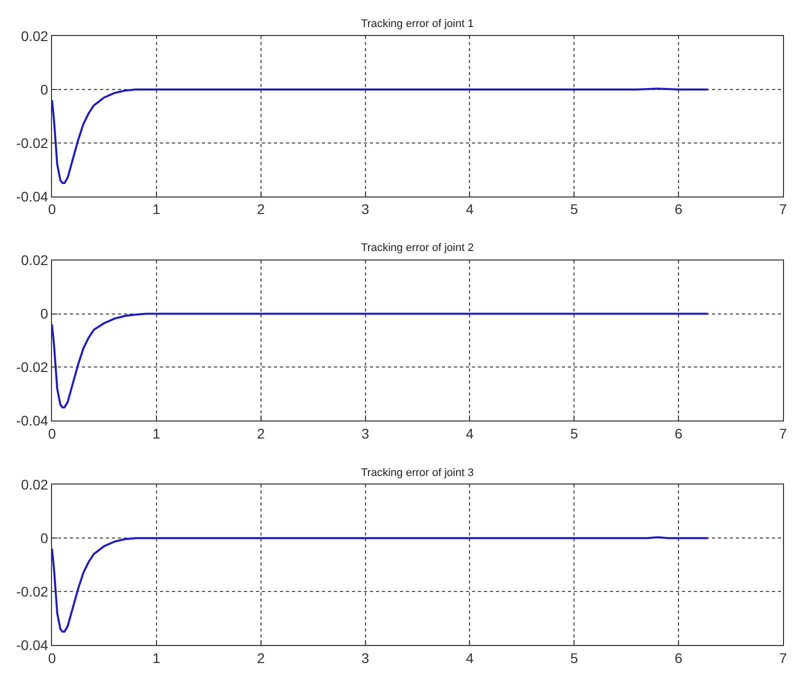 The height and width of the screenshot is (678, 799). What do you see at coordinates (417, 248) in the screenshot?
I see `chart-title: Tracking error of joint 2` at bounding box center [417, 248].